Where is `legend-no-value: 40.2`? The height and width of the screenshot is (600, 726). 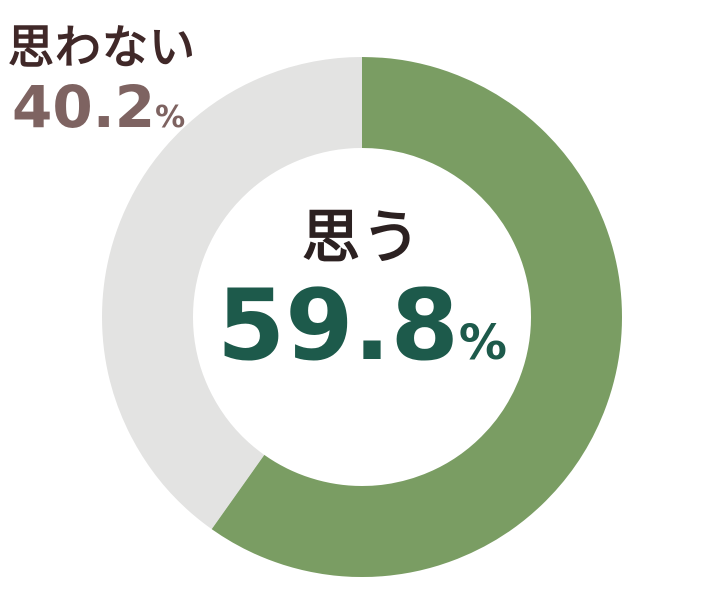 legend-no-value: 40.2 is located at coordinates (84, 107).